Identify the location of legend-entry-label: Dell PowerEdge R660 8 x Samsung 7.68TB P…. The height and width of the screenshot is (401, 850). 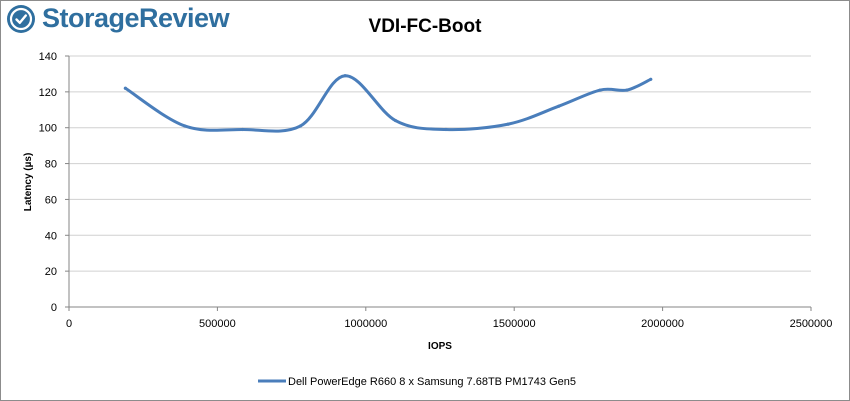
(432, 382).